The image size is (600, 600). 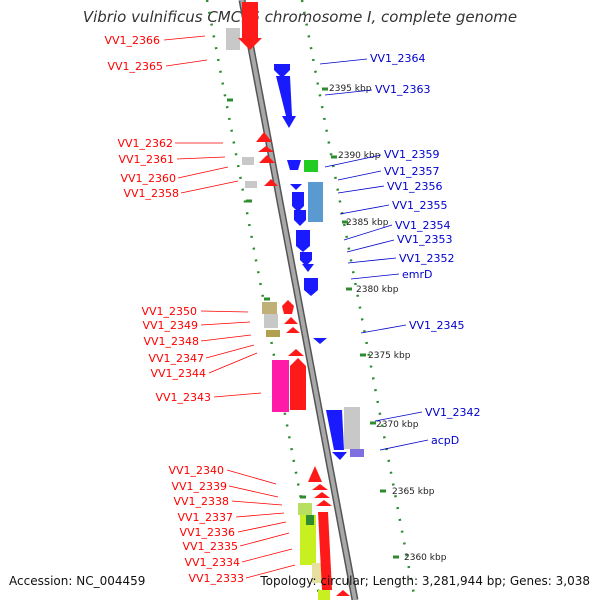 What do you see at coordinates (453, 412) in the screenshot?
I see `gene-label: VV1_2342` at bounding box center [453, 412].